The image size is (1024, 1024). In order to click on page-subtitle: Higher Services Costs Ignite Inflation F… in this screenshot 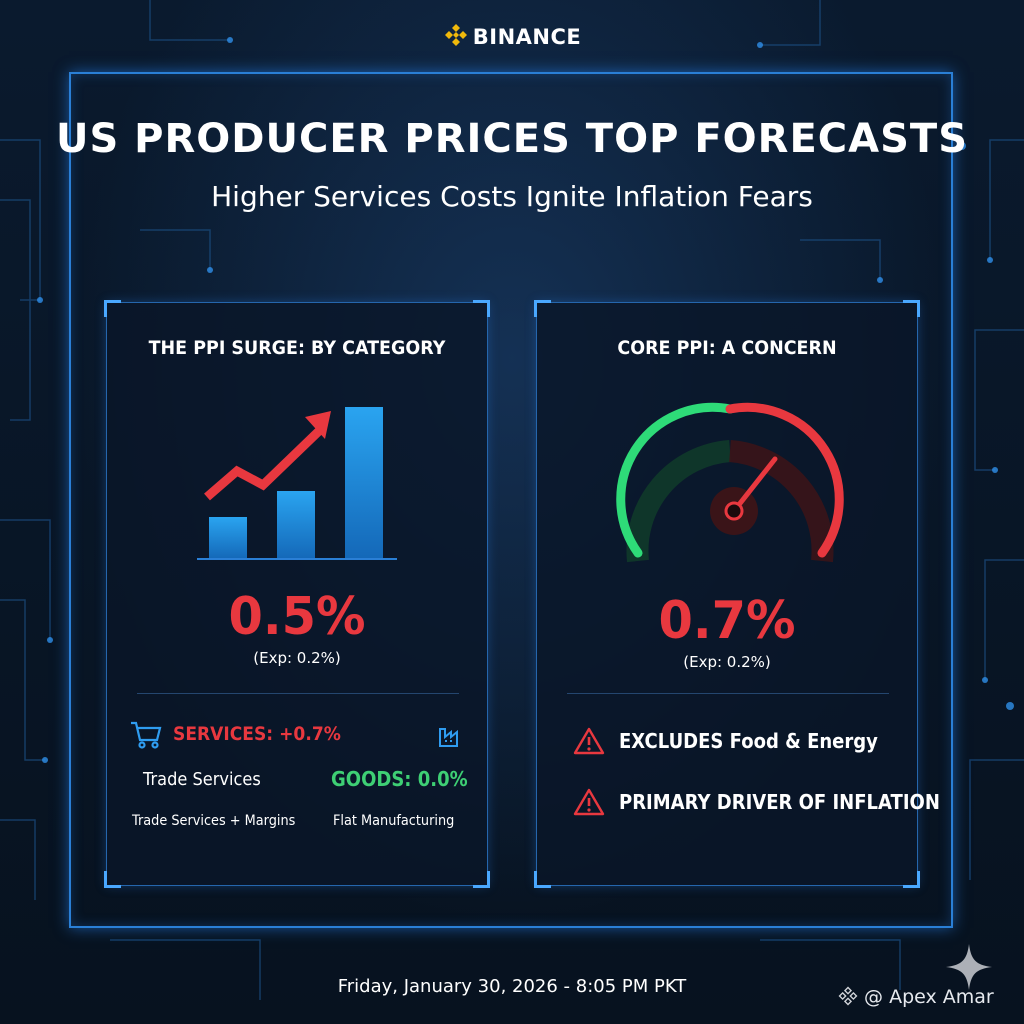, I will do `click(512, 196)`.